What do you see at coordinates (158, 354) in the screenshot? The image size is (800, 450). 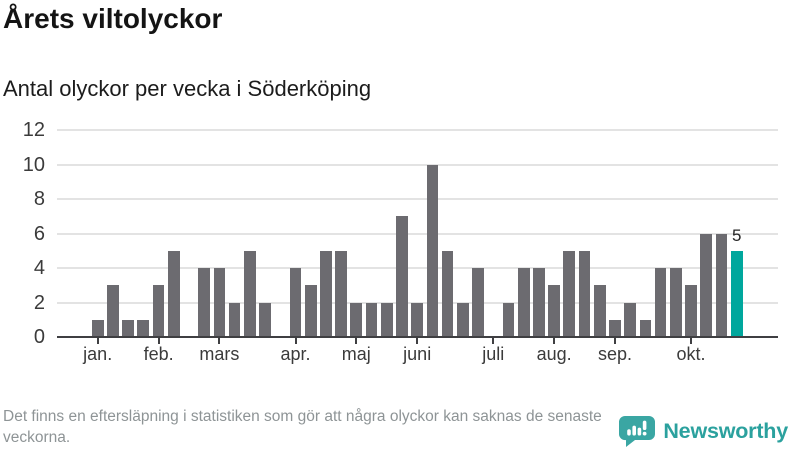 I see `x-axis-label: feb.` at bounding box center [158, 354].